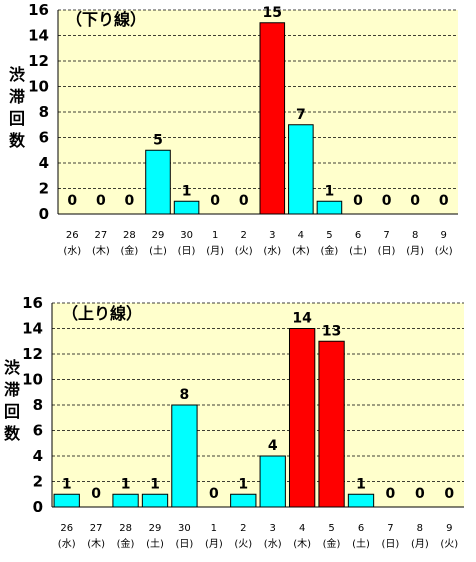 The image size is (476, 562). Describe the element at coordinates (214, 528) in the screenshot. I see `x-tick-day: 1` at that location.